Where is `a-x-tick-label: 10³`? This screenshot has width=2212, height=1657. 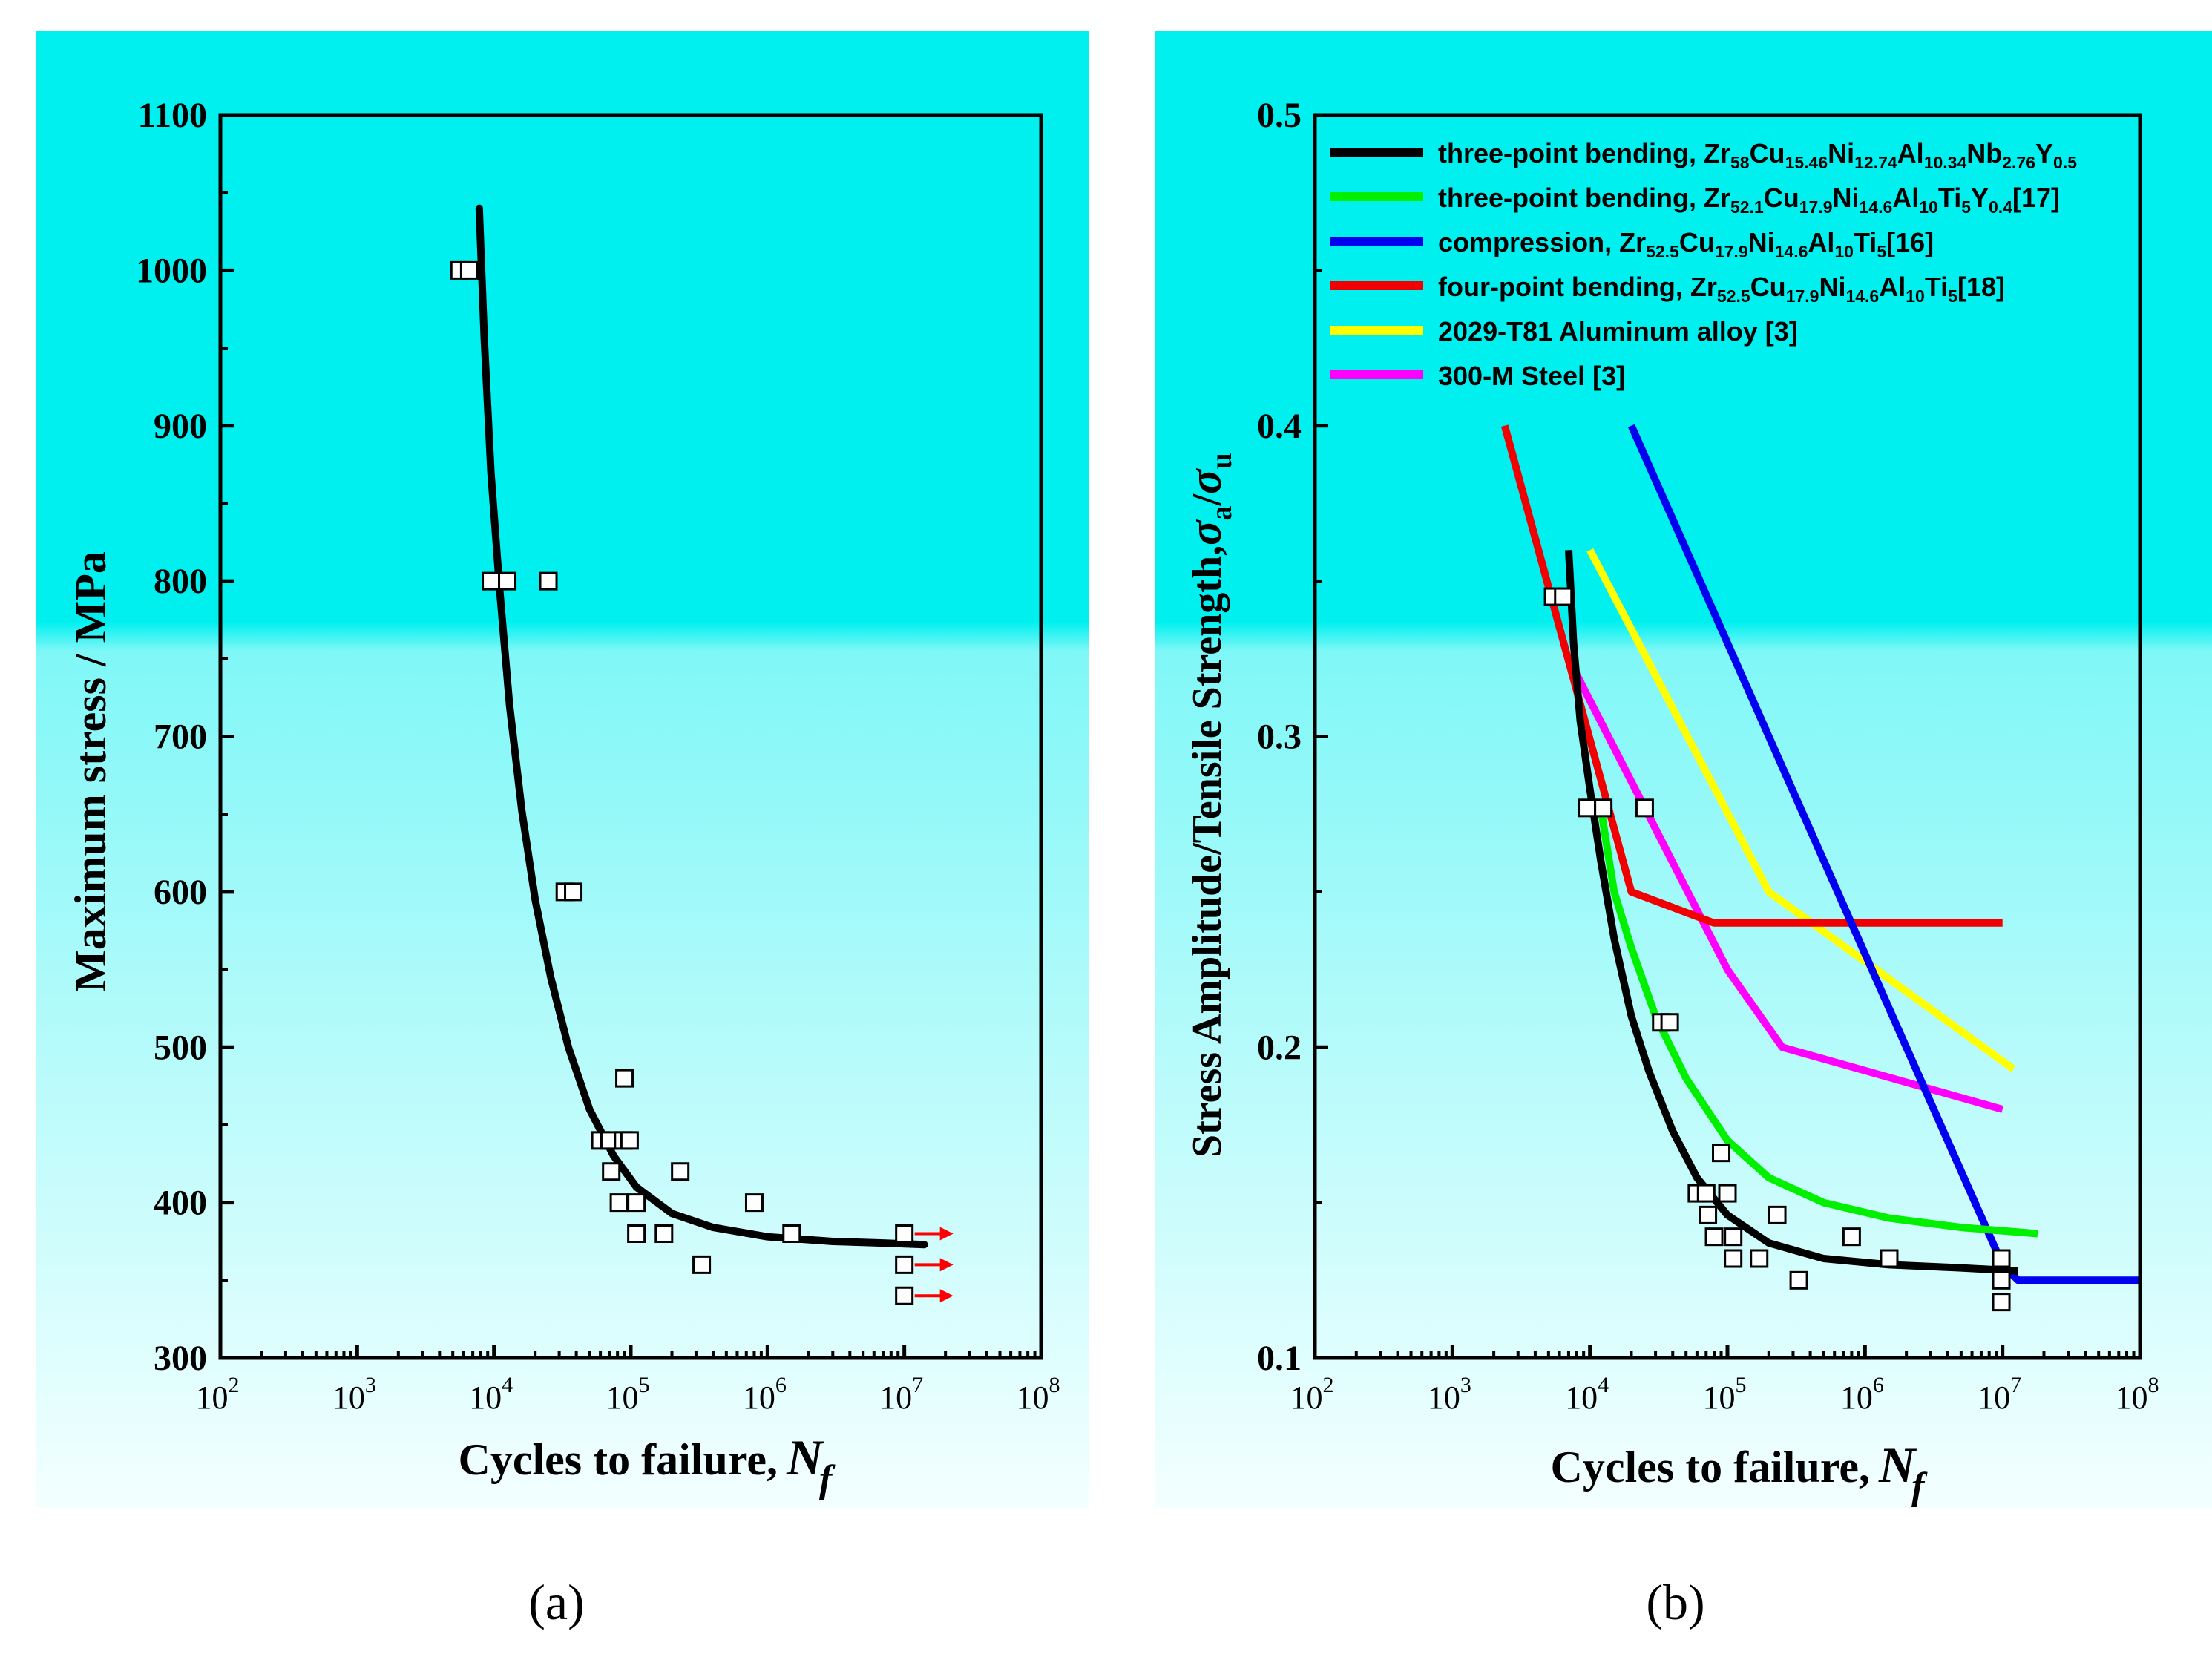 a-x-tick-label: 10³ is located at coordinates (354, 1394).